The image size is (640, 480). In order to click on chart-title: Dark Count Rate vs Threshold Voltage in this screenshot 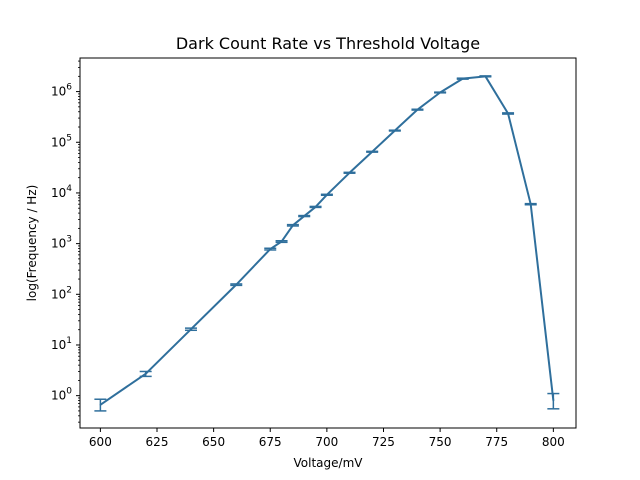, I will do `click(328, 43)`.